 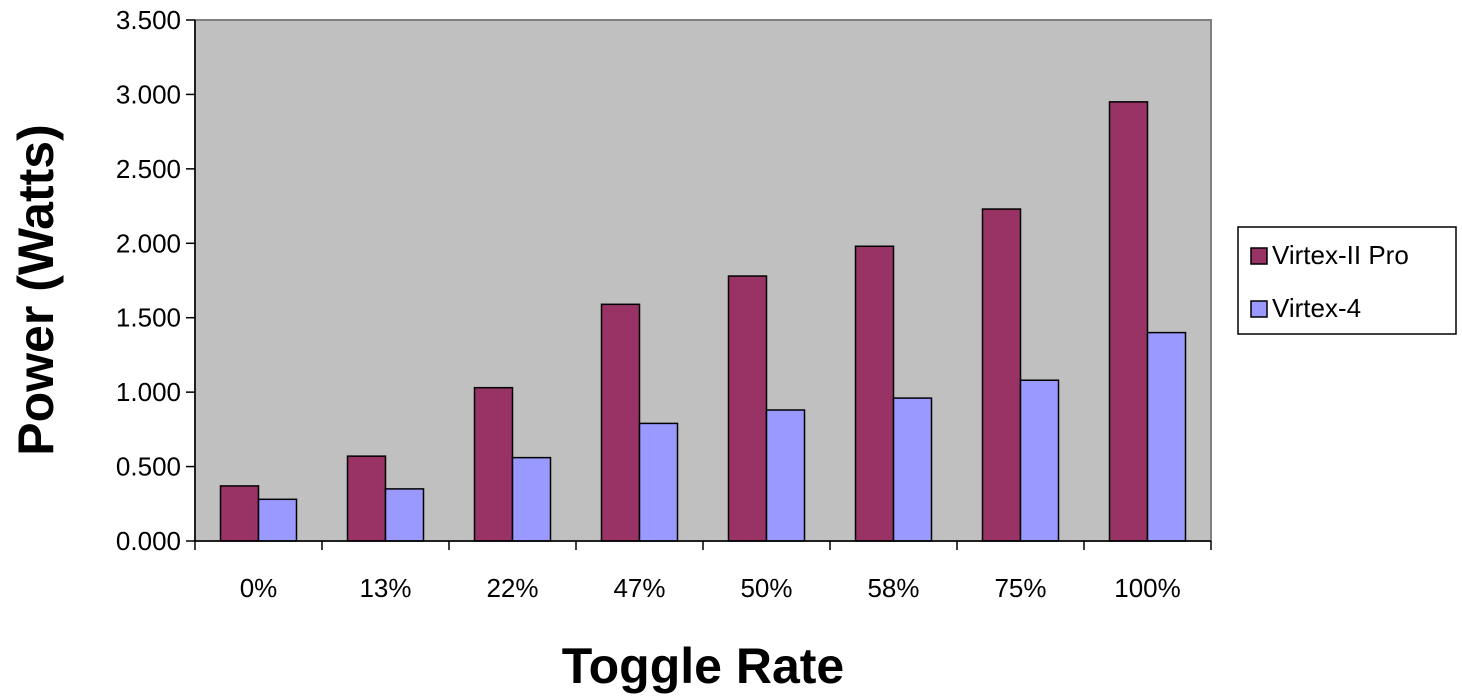 What do you see at coordinates (893, 588) in the screenshot?
I see `x-tick-label: 58%` at bounding box center [893, 588].